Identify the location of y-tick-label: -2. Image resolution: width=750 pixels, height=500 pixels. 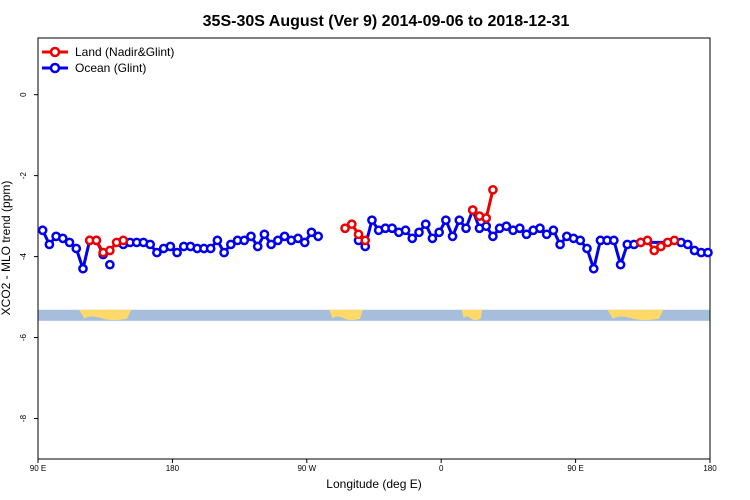
(23, 176).